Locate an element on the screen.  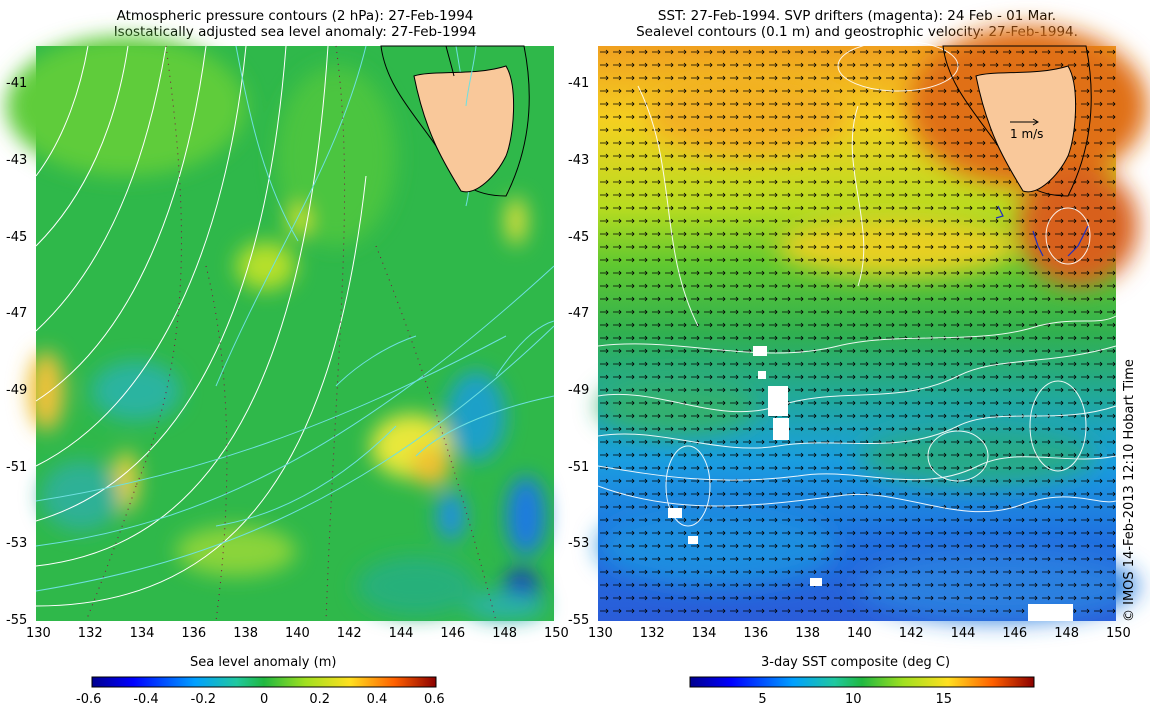
left-colorbar-label: Sea level anomaly (m) is located at coordinates (263, 662).